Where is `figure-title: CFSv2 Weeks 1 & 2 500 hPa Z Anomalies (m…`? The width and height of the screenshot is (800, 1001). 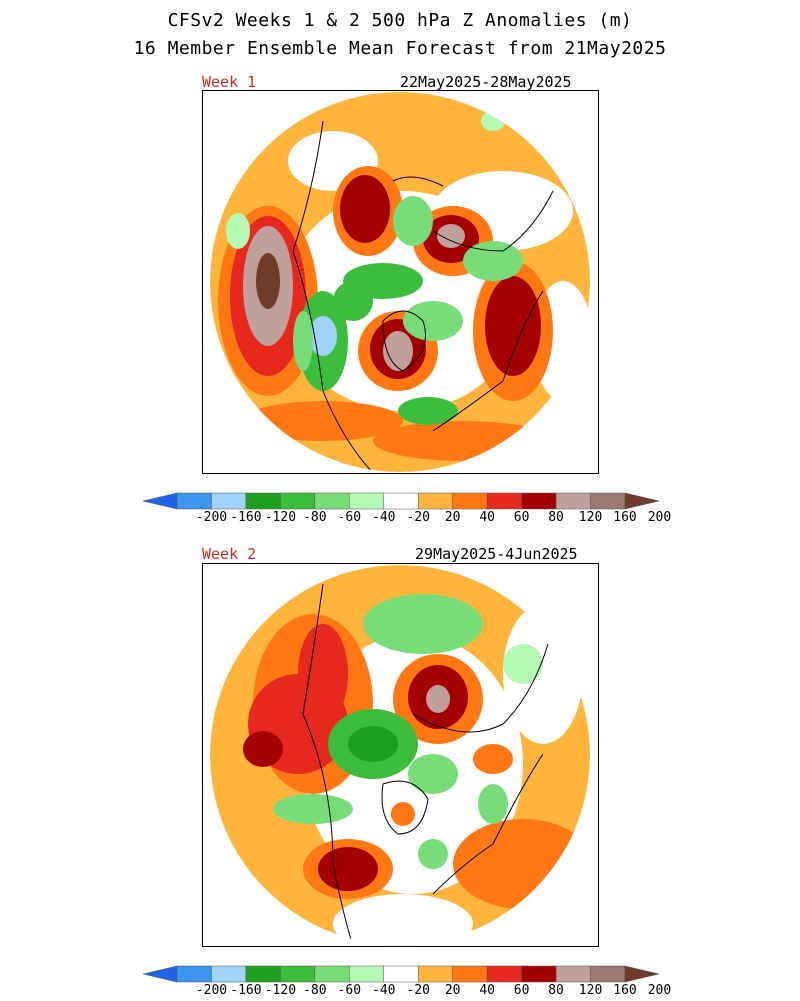
figure-title: CFSv2 Weeks 1 & 2 500 hPa Z Anomalies (m… is located at coordinates (400, 20).